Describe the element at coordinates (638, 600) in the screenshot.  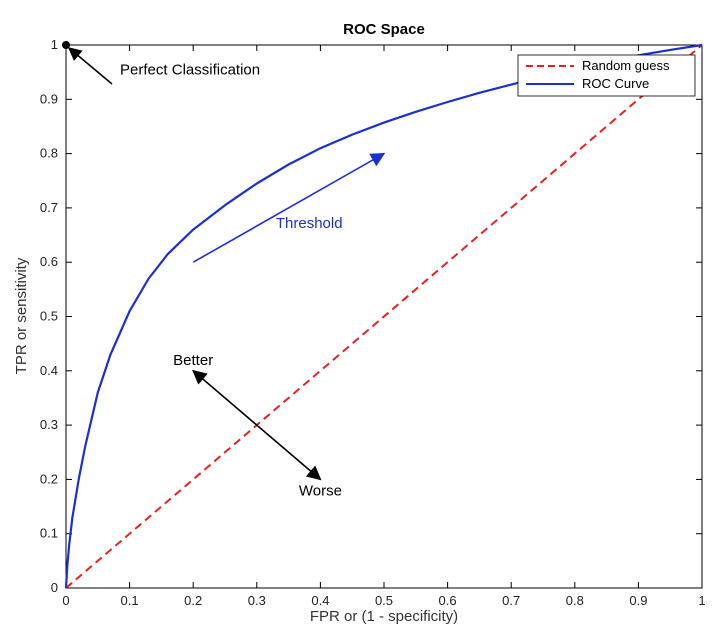
I see `x-tick-label: 0.9` at that location.